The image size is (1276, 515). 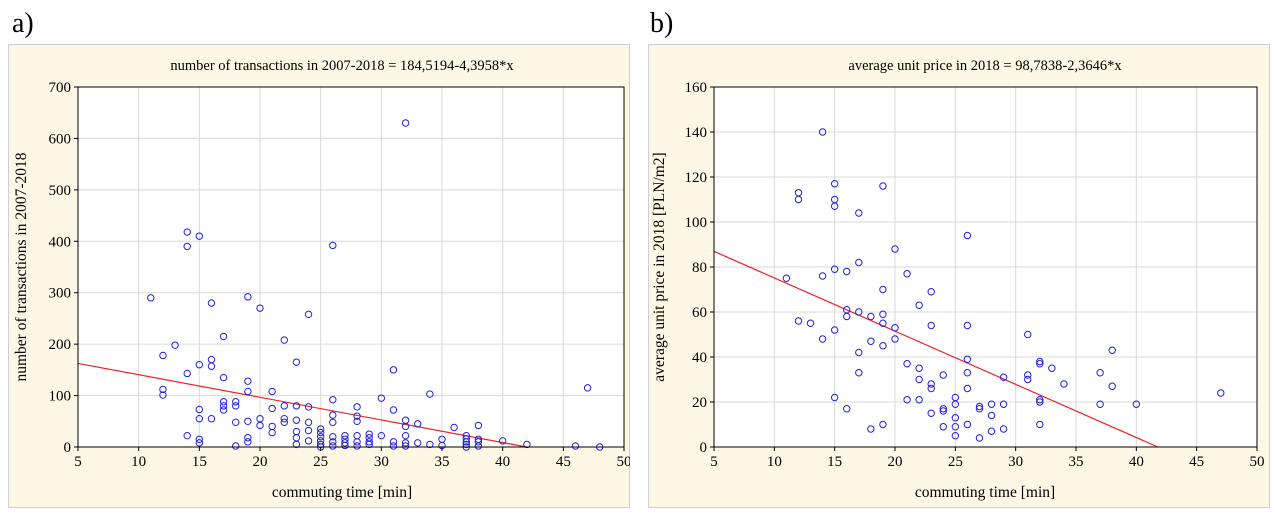 What do you see at coordinates (60, 88) in the screenshot?
I see `y-tick-label: 700` at bounding box center [60, 88].